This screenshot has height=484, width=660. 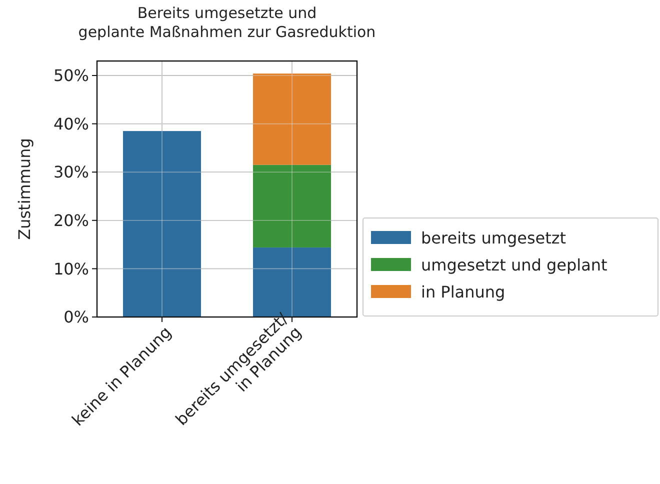 What do you see at coordinates (514, 265) in the screenshot?
I see `legend-label: umgesetzt und geplant` at bounding box center [514, 265].